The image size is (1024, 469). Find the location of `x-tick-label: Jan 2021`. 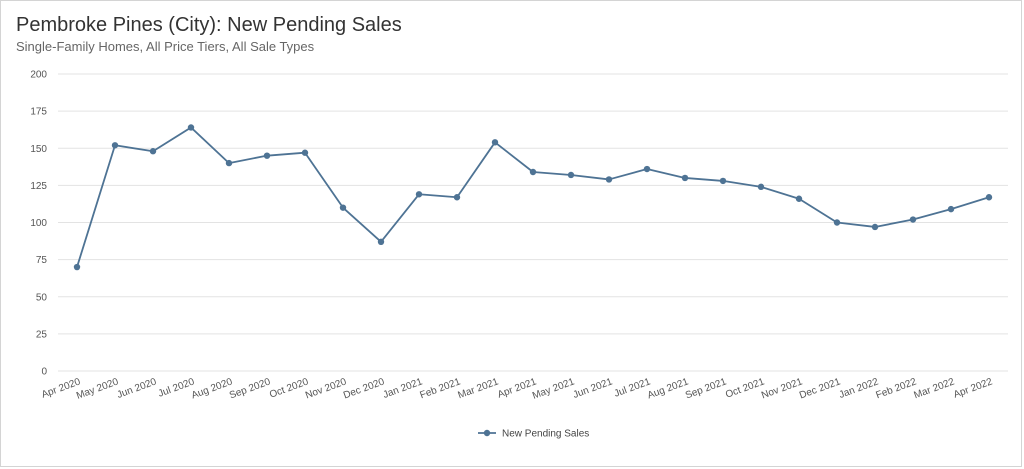

x-tick-label: Jan 2021 is located at coordinates (403, 388).